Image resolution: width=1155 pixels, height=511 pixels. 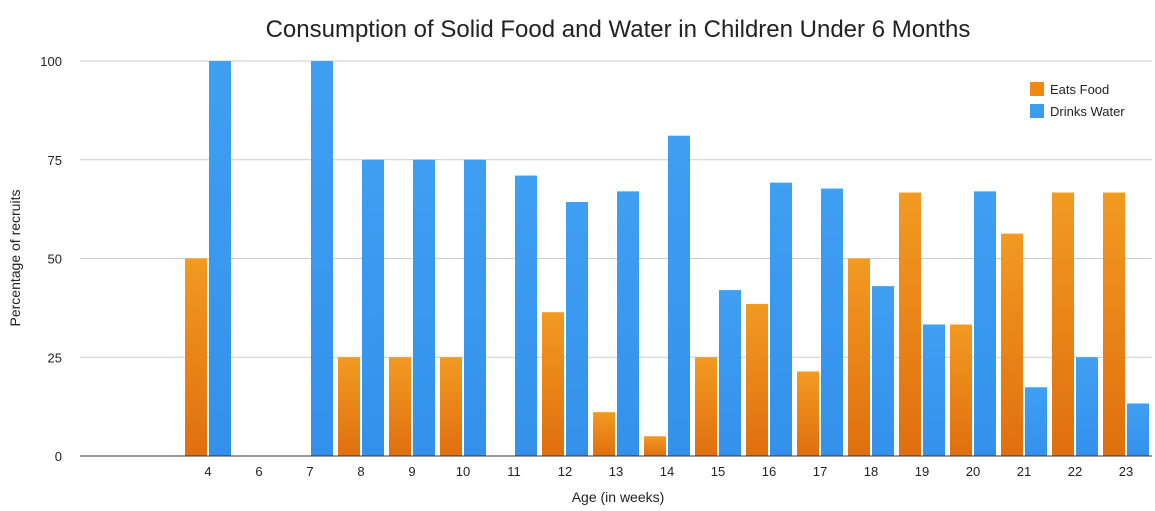 What do you see at coordinates (616, 471) in the screenshot?
I see `x-tick-label: 13` at bounding box center [616, 471].